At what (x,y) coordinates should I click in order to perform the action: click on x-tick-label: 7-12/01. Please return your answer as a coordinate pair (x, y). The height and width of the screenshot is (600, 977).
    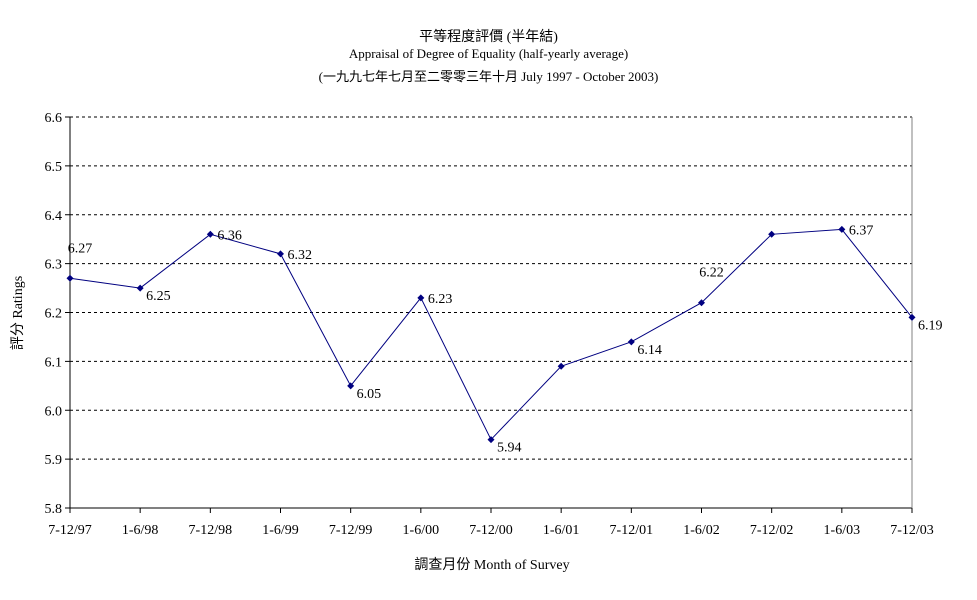
    Looking at the image, I should click on (632, 530).